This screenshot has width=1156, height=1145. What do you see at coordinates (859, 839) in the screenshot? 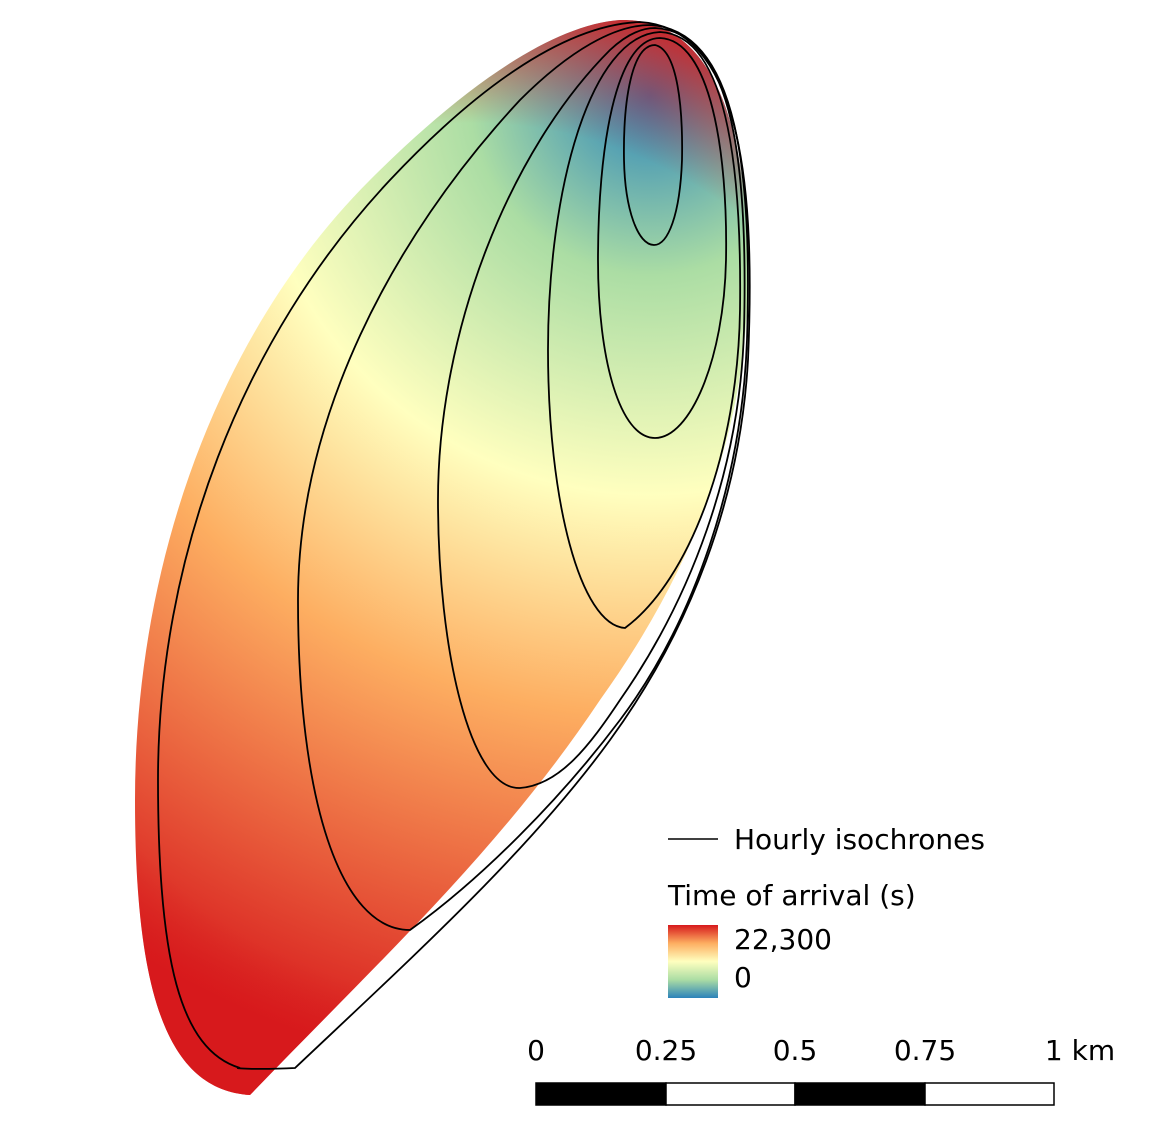
I see `legend-isochrones-label: Hourly isochrones` at bounding box center [859, 839].